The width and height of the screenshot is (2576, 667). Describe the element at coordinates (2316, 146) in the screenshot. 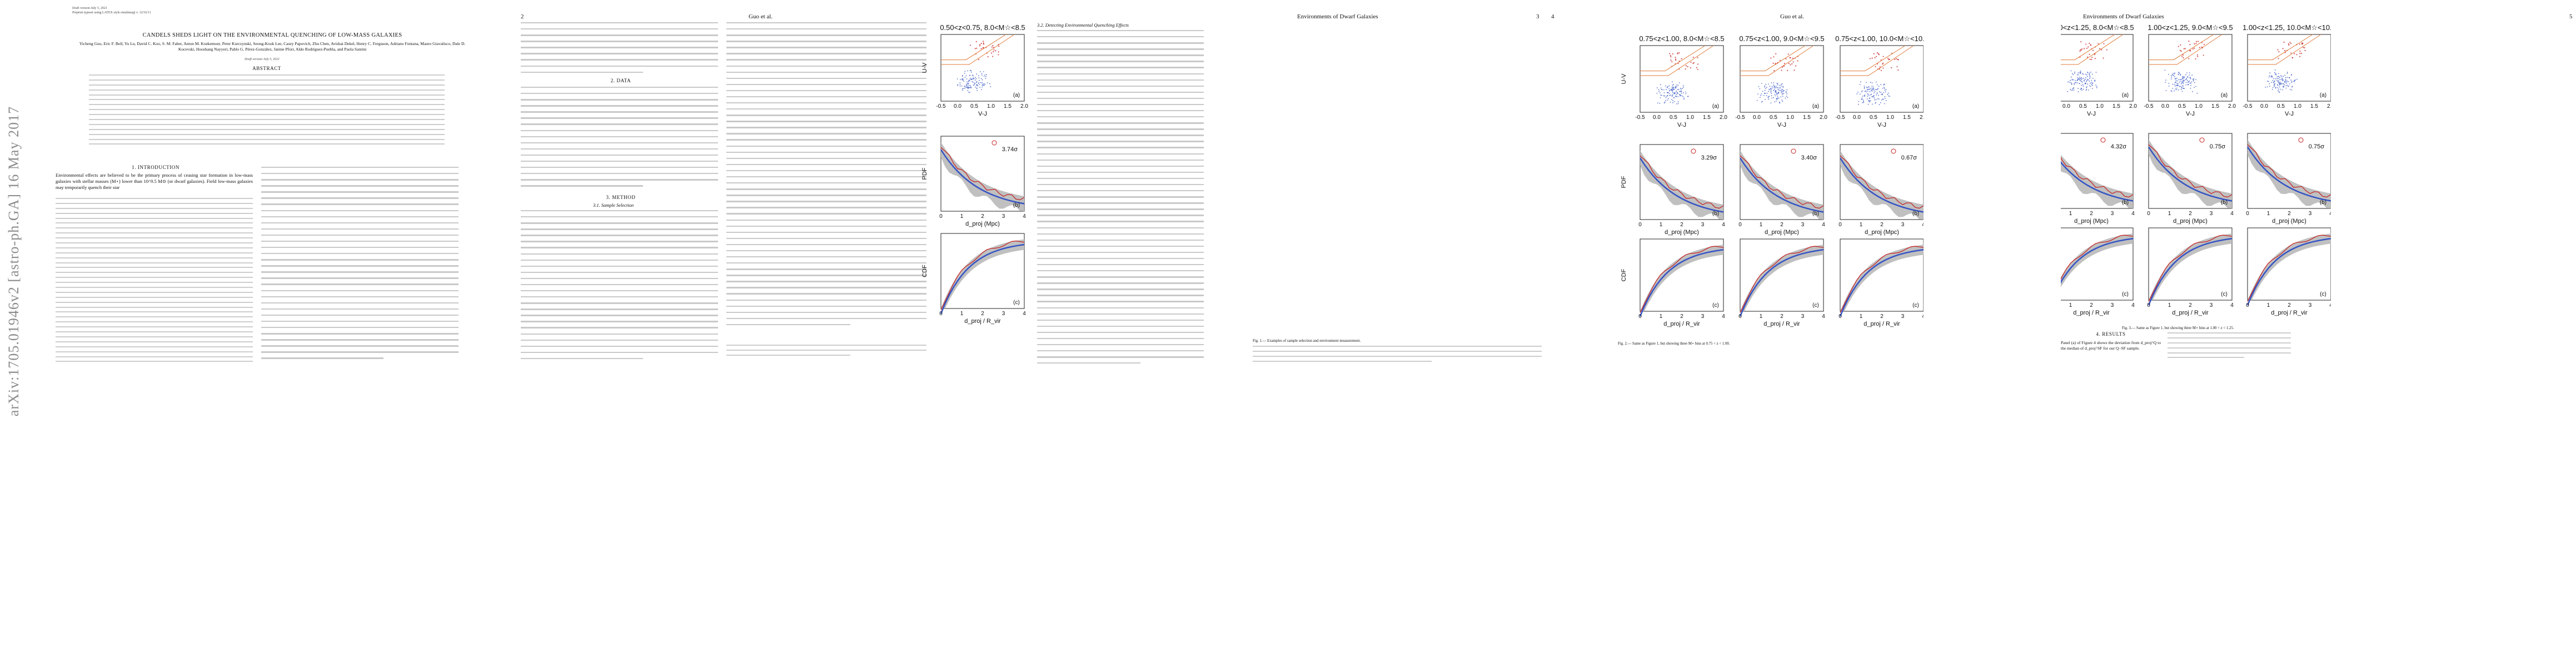

I see `significance-label: 0.75σ` at that location.